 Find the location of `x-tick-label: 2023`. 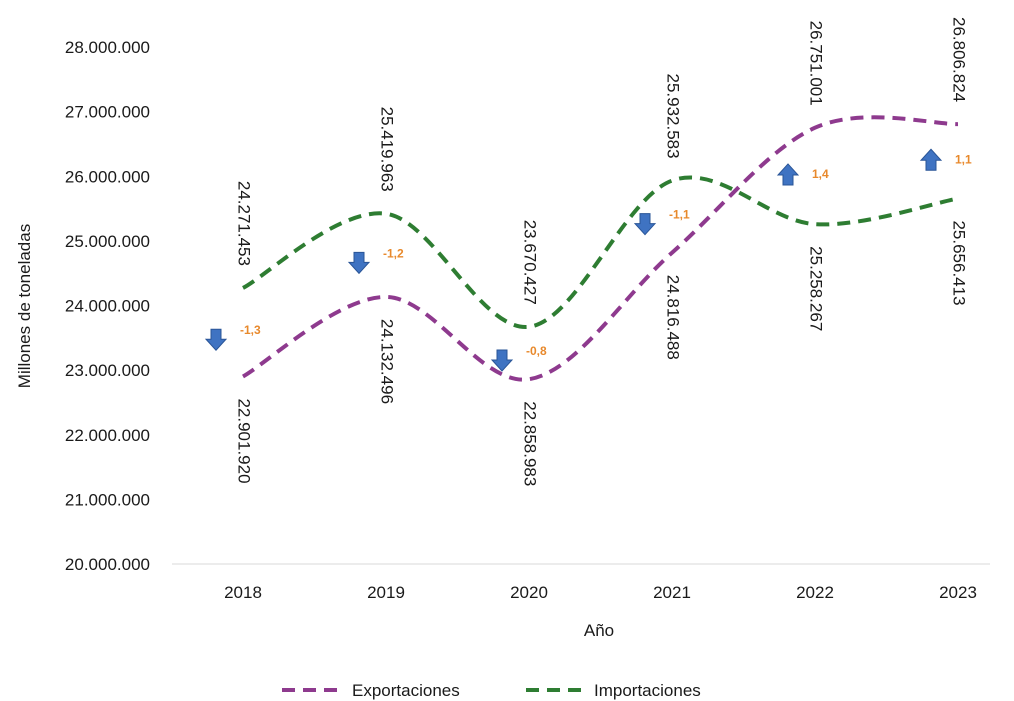

x-tick-label: 2023 is located at coordinates (958, 592).